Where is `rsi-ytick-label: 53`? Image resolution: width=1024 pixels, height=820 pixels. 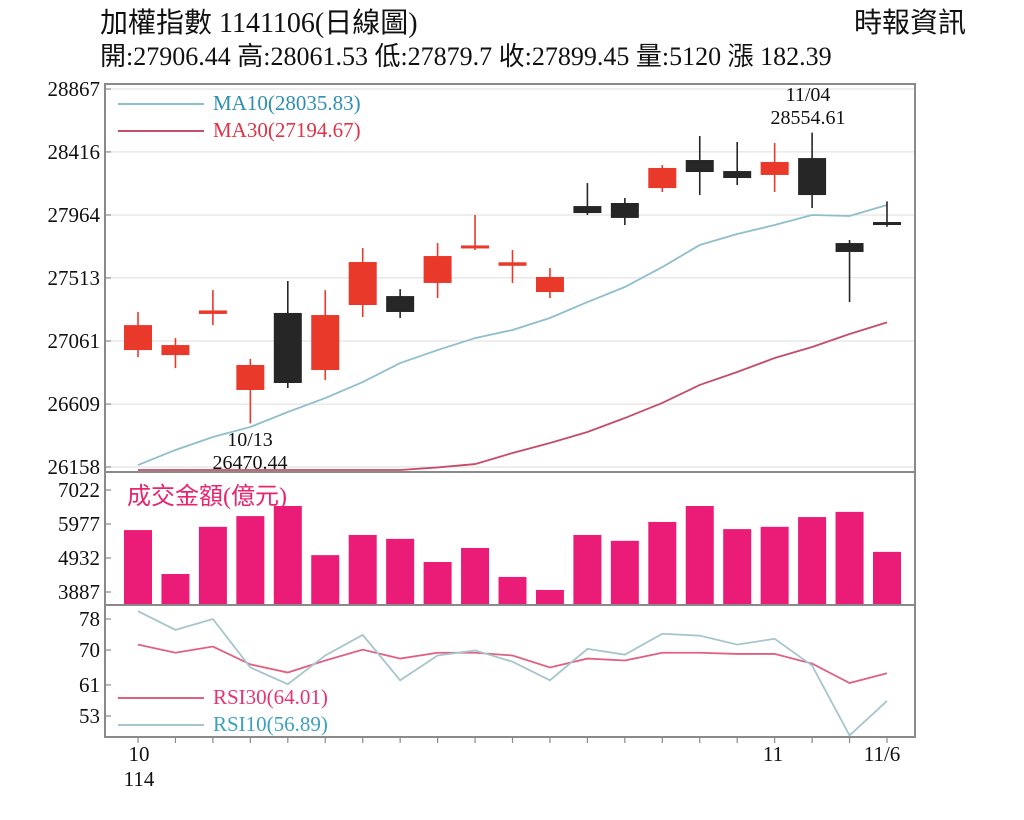 rsi-ytick-label: 53 is located at coordinates (89, 716).